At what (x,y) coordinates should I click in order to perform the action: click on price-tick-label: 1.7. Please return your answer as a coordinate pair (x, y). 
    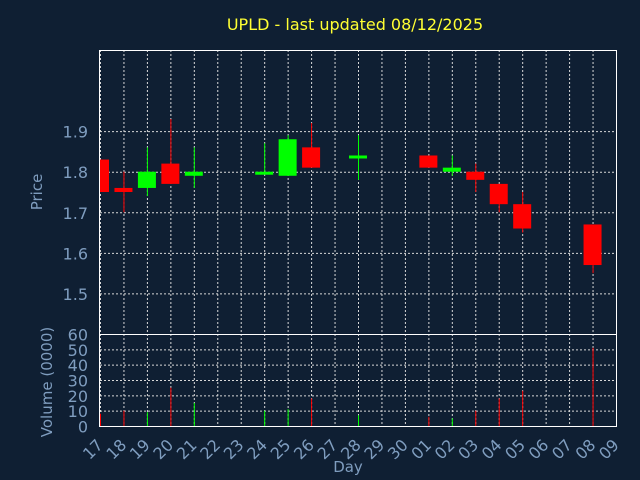
    Looking at the image, I should click on (75, 213).